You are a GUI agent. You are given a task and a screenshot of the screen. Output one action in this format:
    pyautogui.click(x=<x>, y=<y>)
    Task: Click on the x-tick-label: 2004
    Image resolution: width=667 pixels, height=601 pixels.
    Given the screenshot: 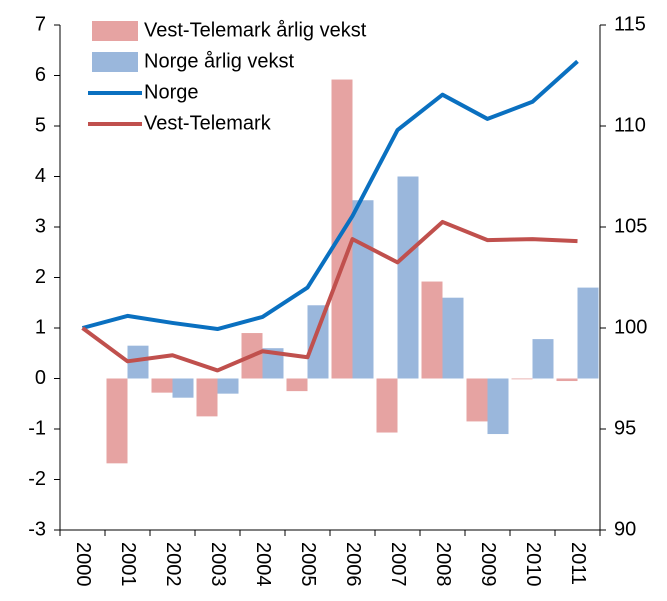 What is the action you would take?
    pyautogui.click(x=263, y=564)
    